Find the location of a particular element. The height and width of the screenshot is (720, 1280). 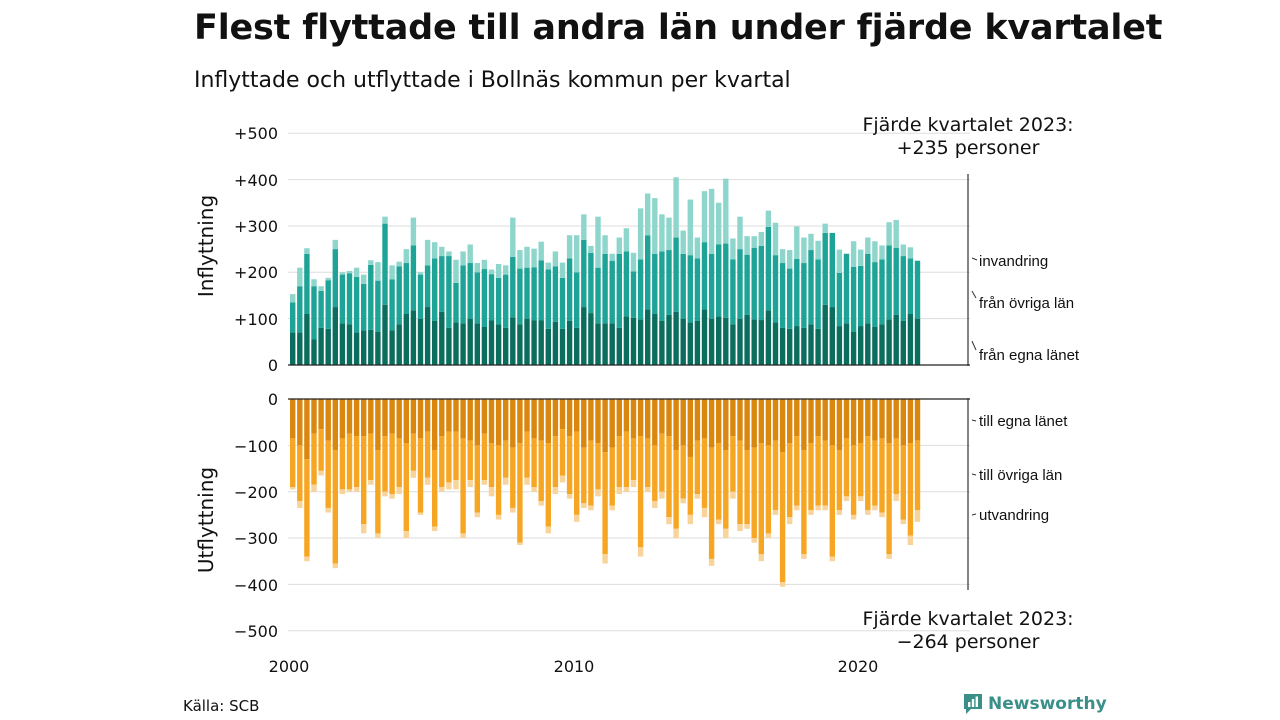

brand-name: Newsworthy is located at coordinates (1047, 704).